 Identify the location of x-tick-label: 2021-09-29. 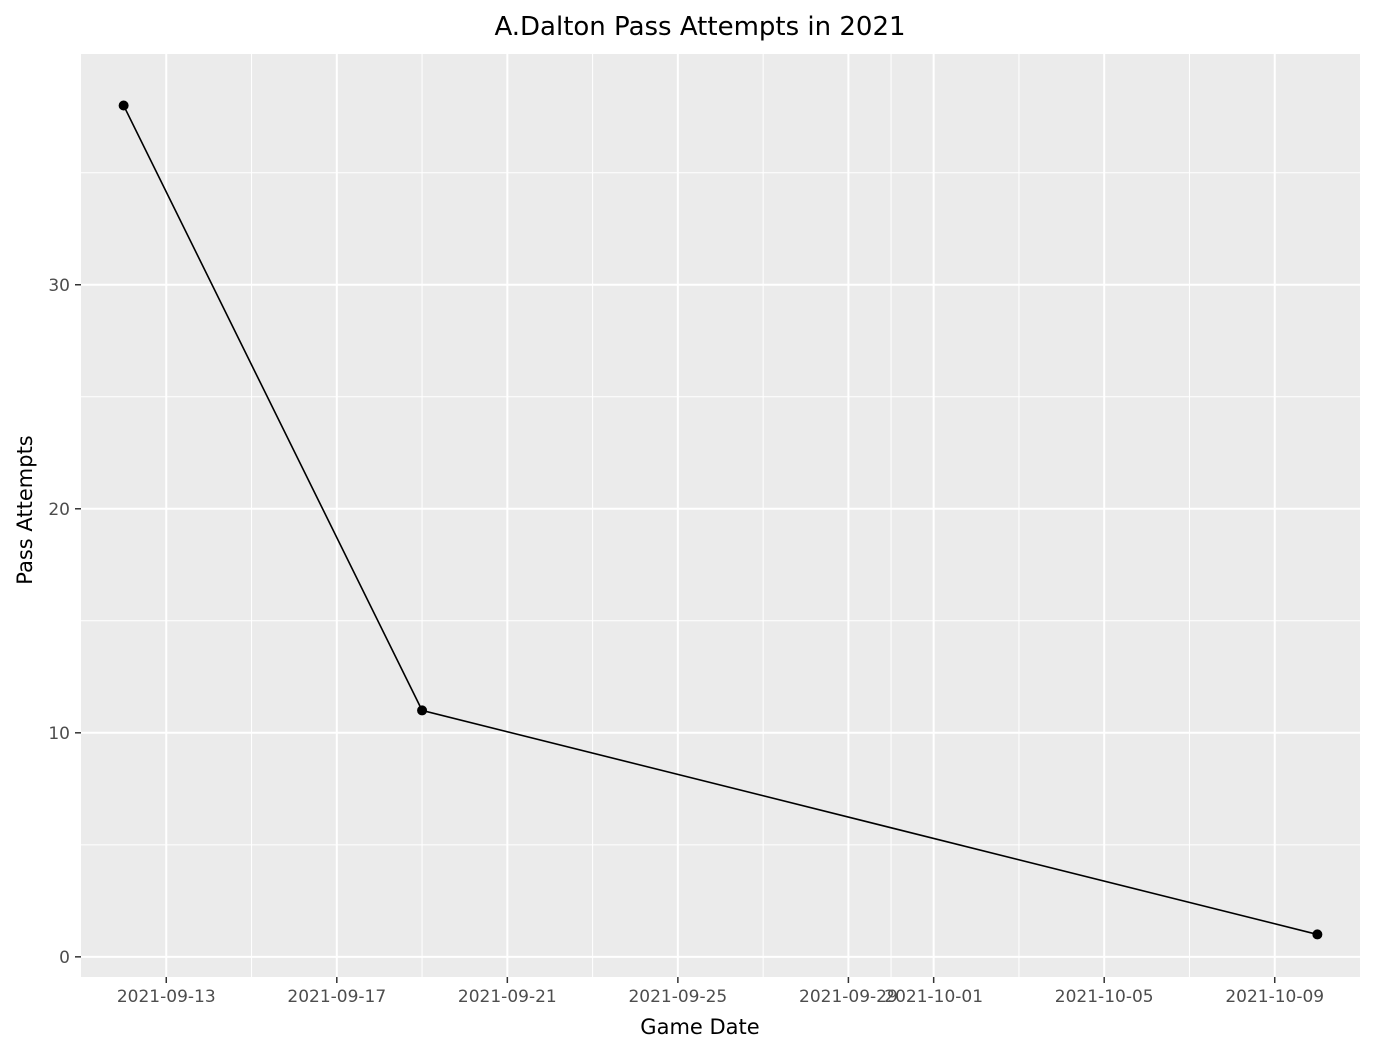
(848, 997).